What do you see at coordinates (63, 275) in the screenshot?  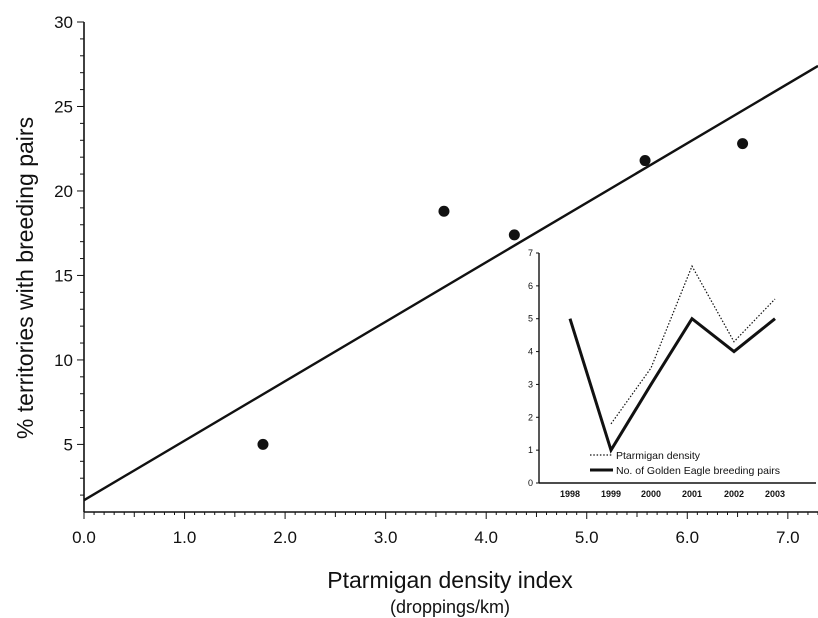 I see `y-tick-label: 15` at bounding box center [63, 275].